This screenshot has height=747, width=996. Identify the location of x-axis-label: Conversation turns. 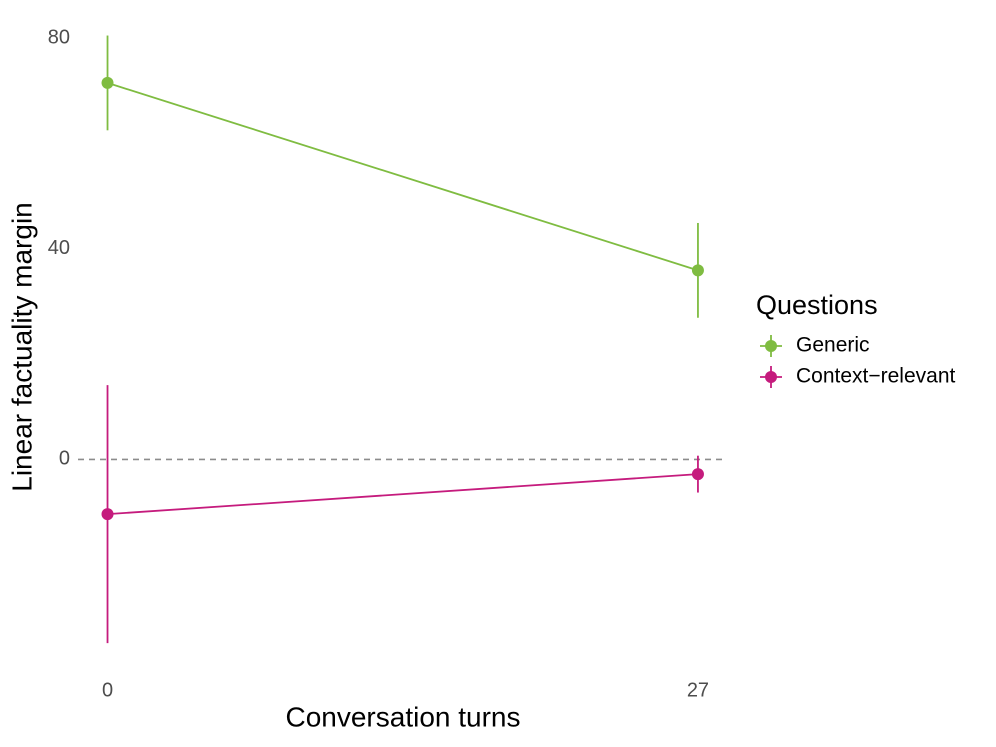
(402, 716).